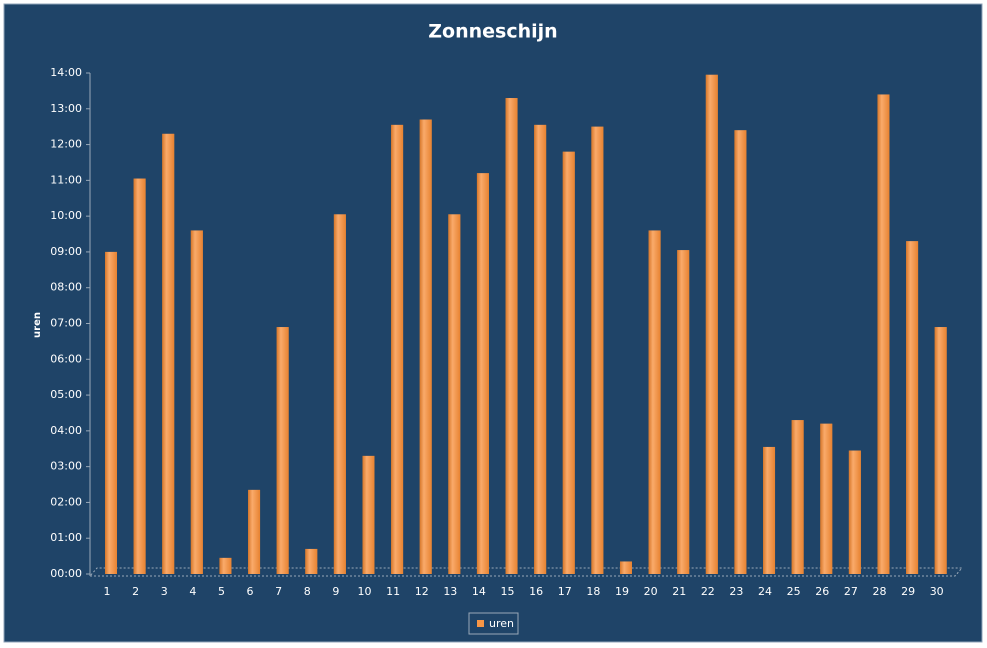 The height and width of the screenshot is (648, 987). Describe the element at coordinates (335, 591) in the screenshot. I see `x-tick-label: 9` at that location.